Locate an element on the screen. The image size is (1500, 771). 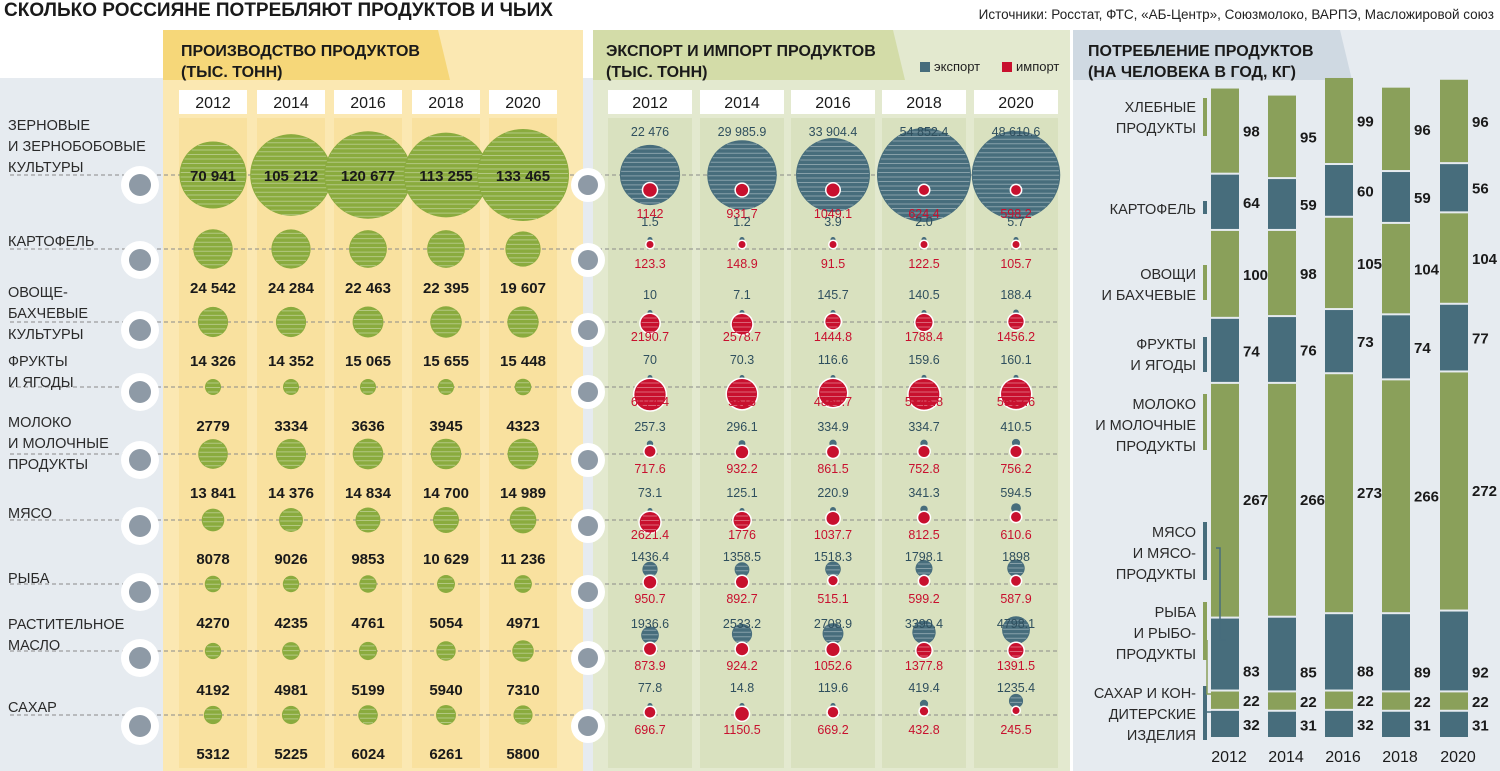
import-value: 1037.7 is located at coordinates (833, 535).